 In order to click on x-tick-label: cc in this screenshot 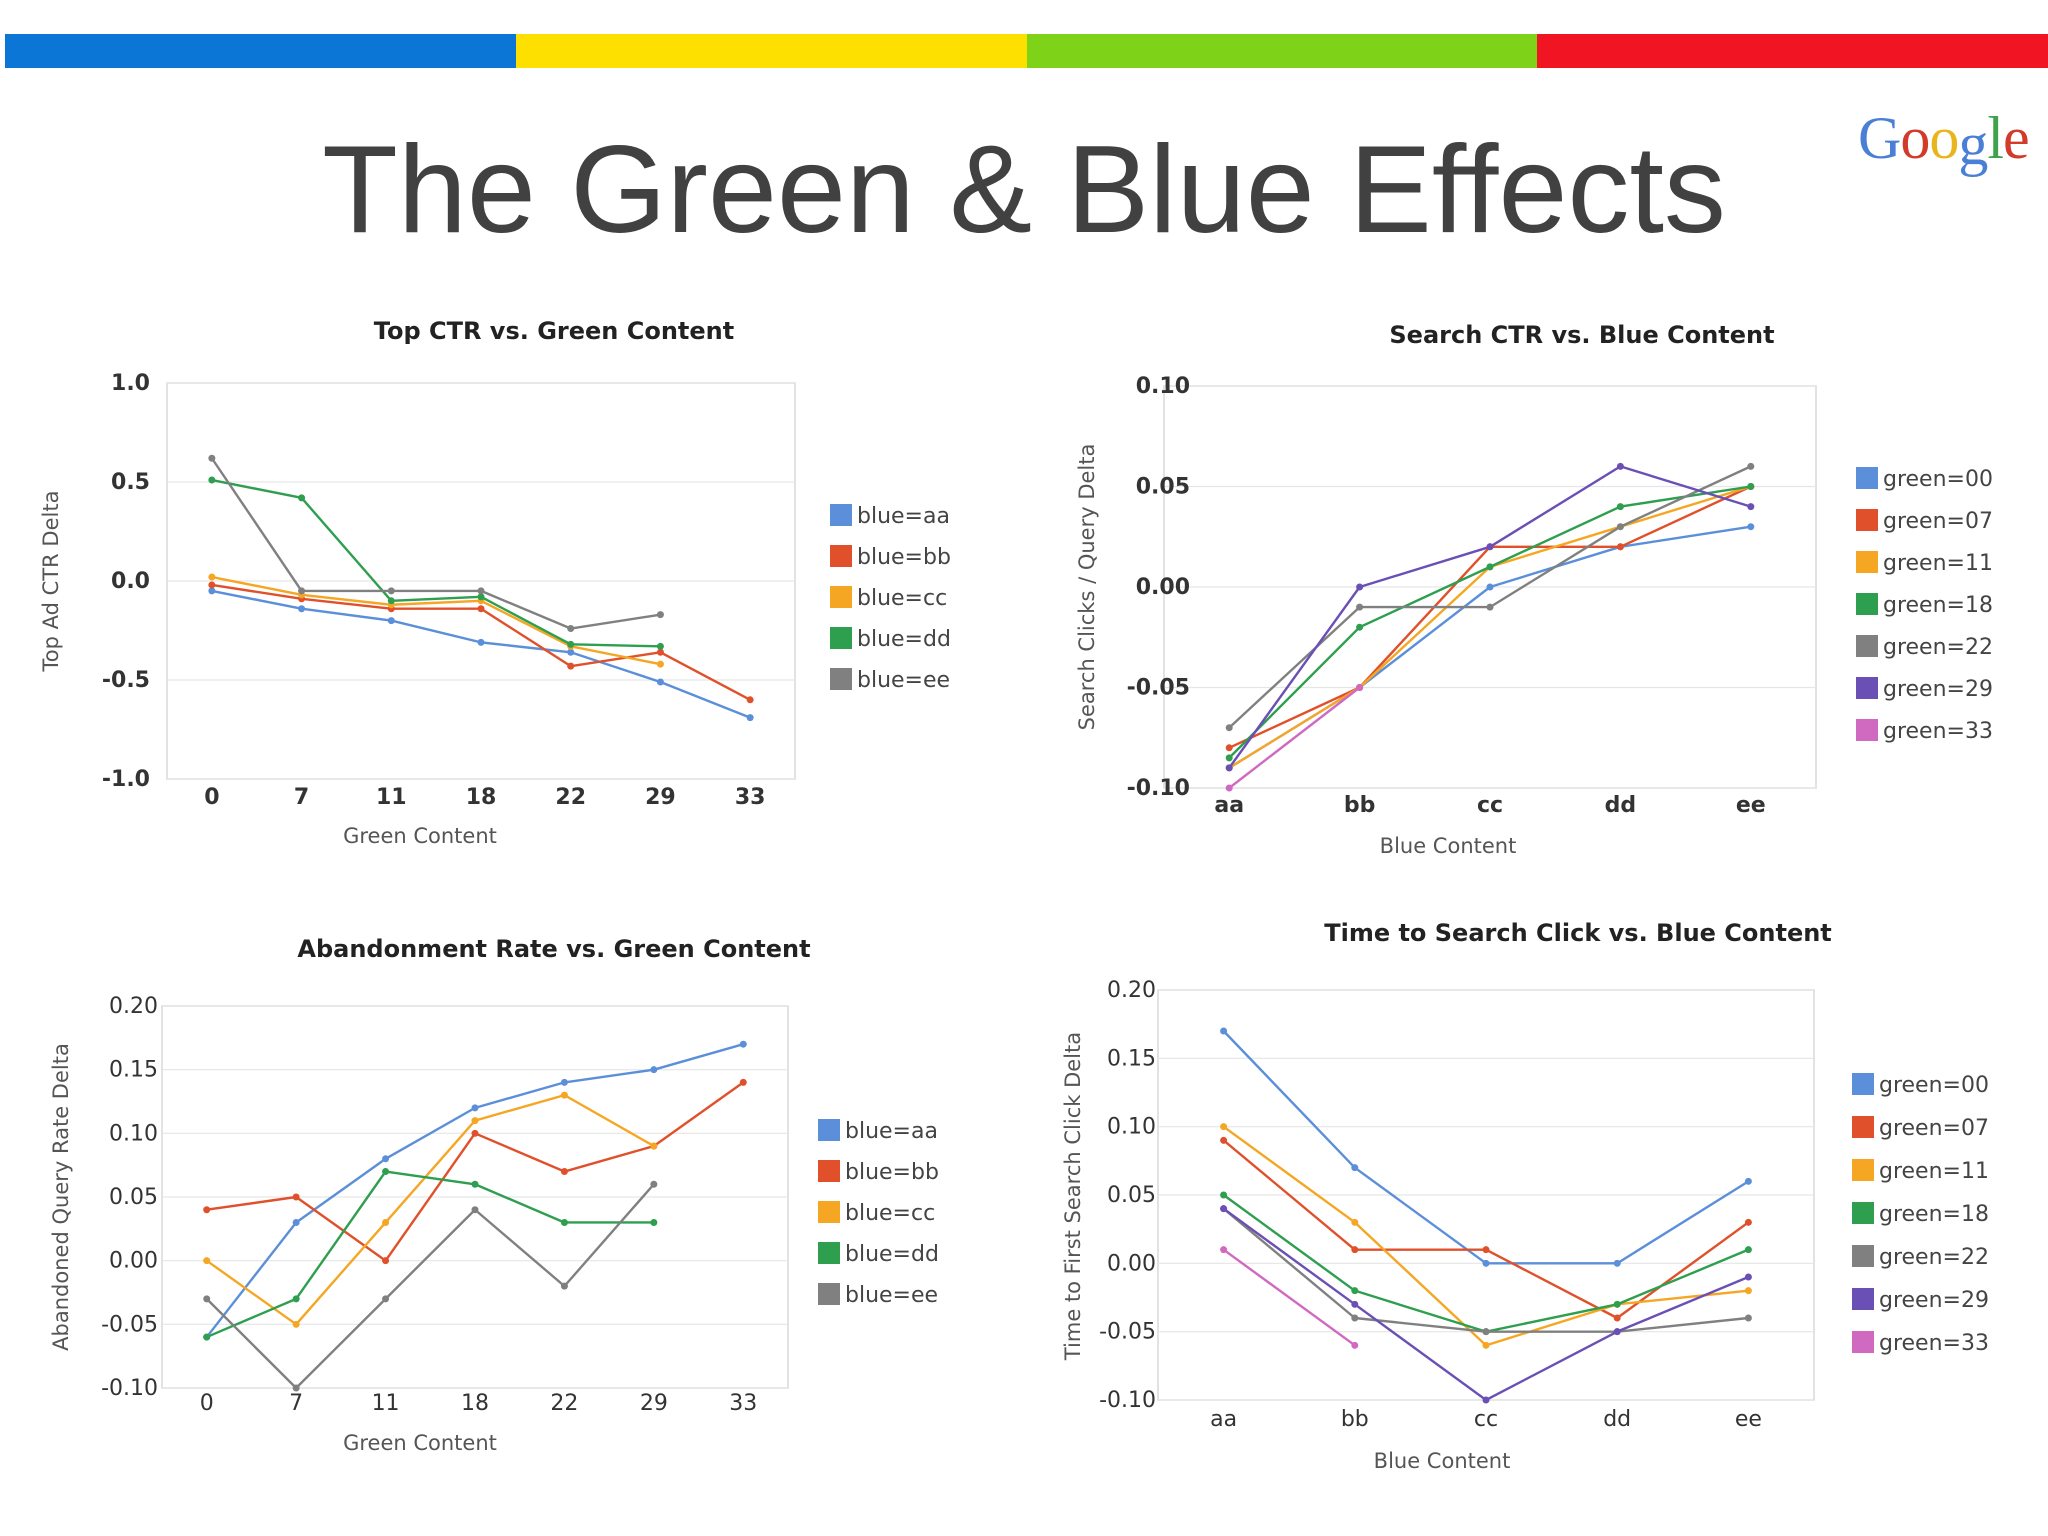, I will do `click(1490, 805)`.